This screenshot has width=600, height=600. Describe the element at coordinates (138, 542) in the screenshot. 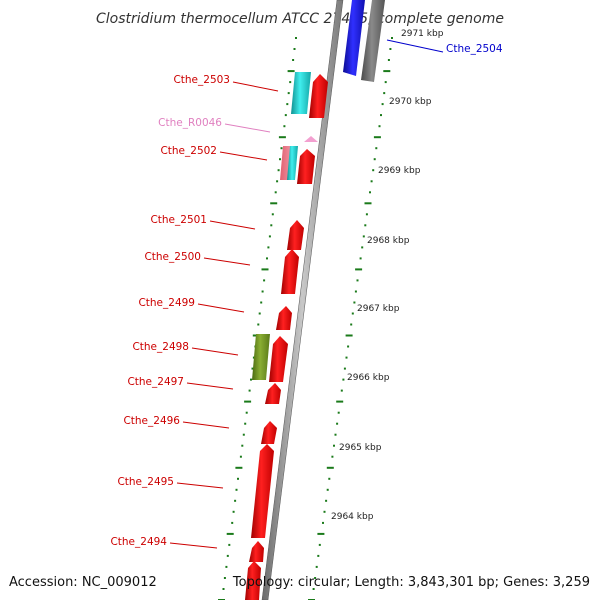

I see `gene-label-cthe-2494: Cthe_2494` at that location.